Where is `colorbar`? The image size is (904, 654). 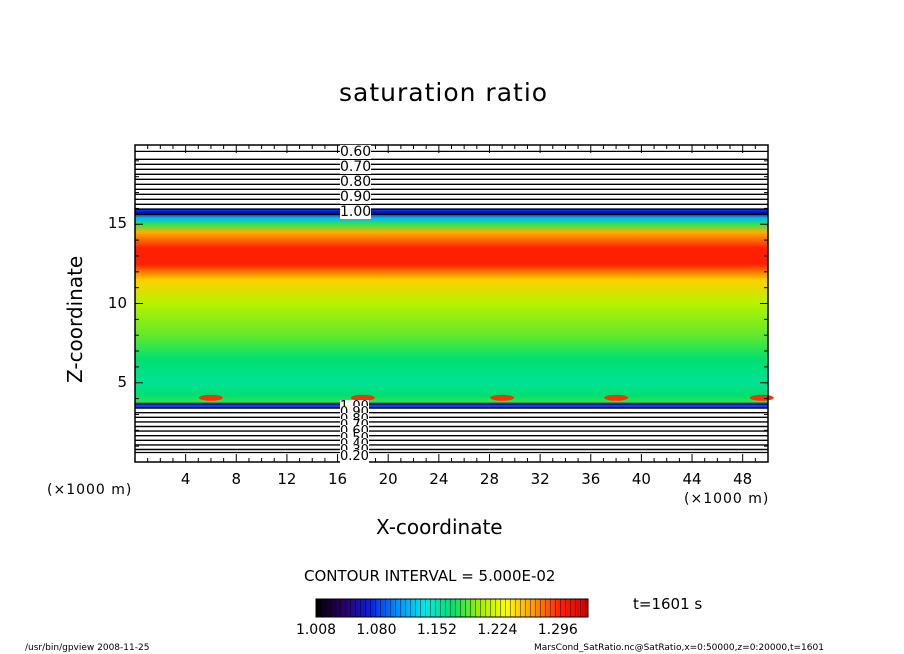 colorbar is located at coordinates (452, 608).